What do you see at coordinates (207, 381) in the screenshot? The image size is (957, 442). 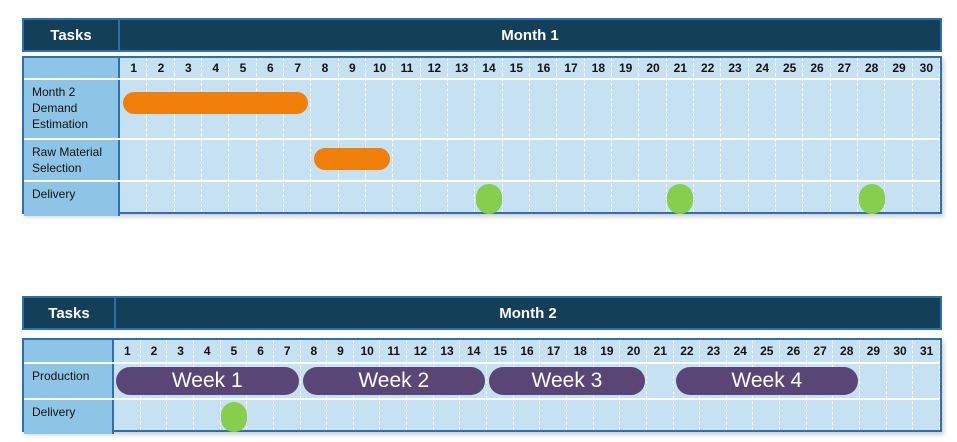 I see `week-bar: Week 1` at bounding box center [207, 381].